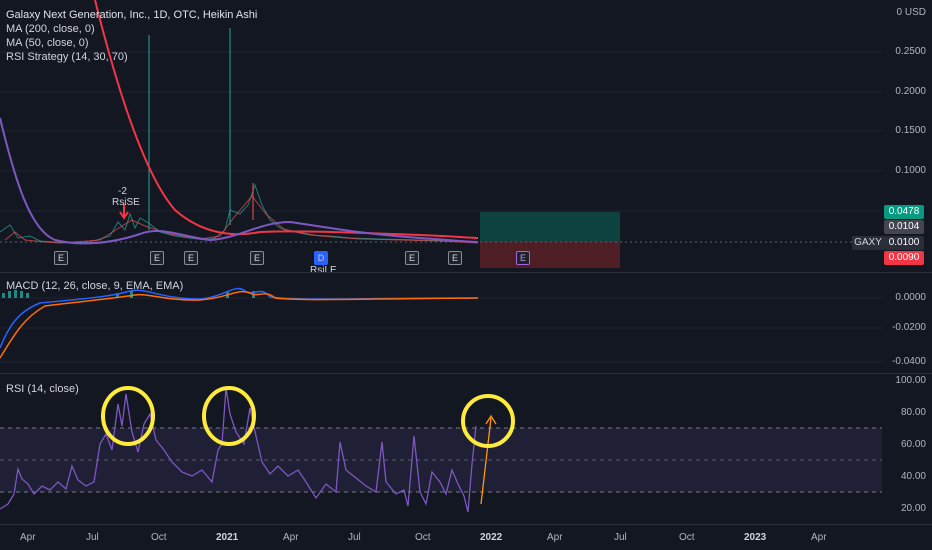 Image resolution: width=932 pixels, height=550 pixels. I want to click on signal-name: RsiSE, so click(126, 202).